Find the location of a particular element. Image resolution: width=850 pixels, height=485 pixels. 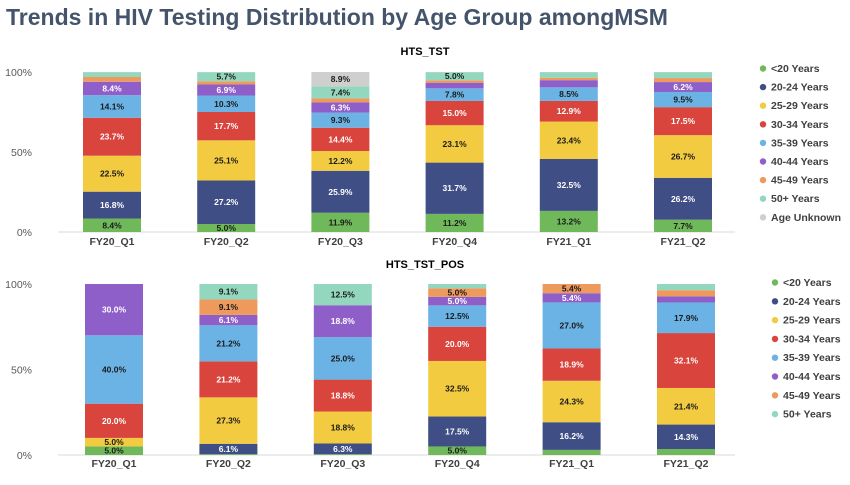

data-label: 17.5% is located at coordinates (683, 121).